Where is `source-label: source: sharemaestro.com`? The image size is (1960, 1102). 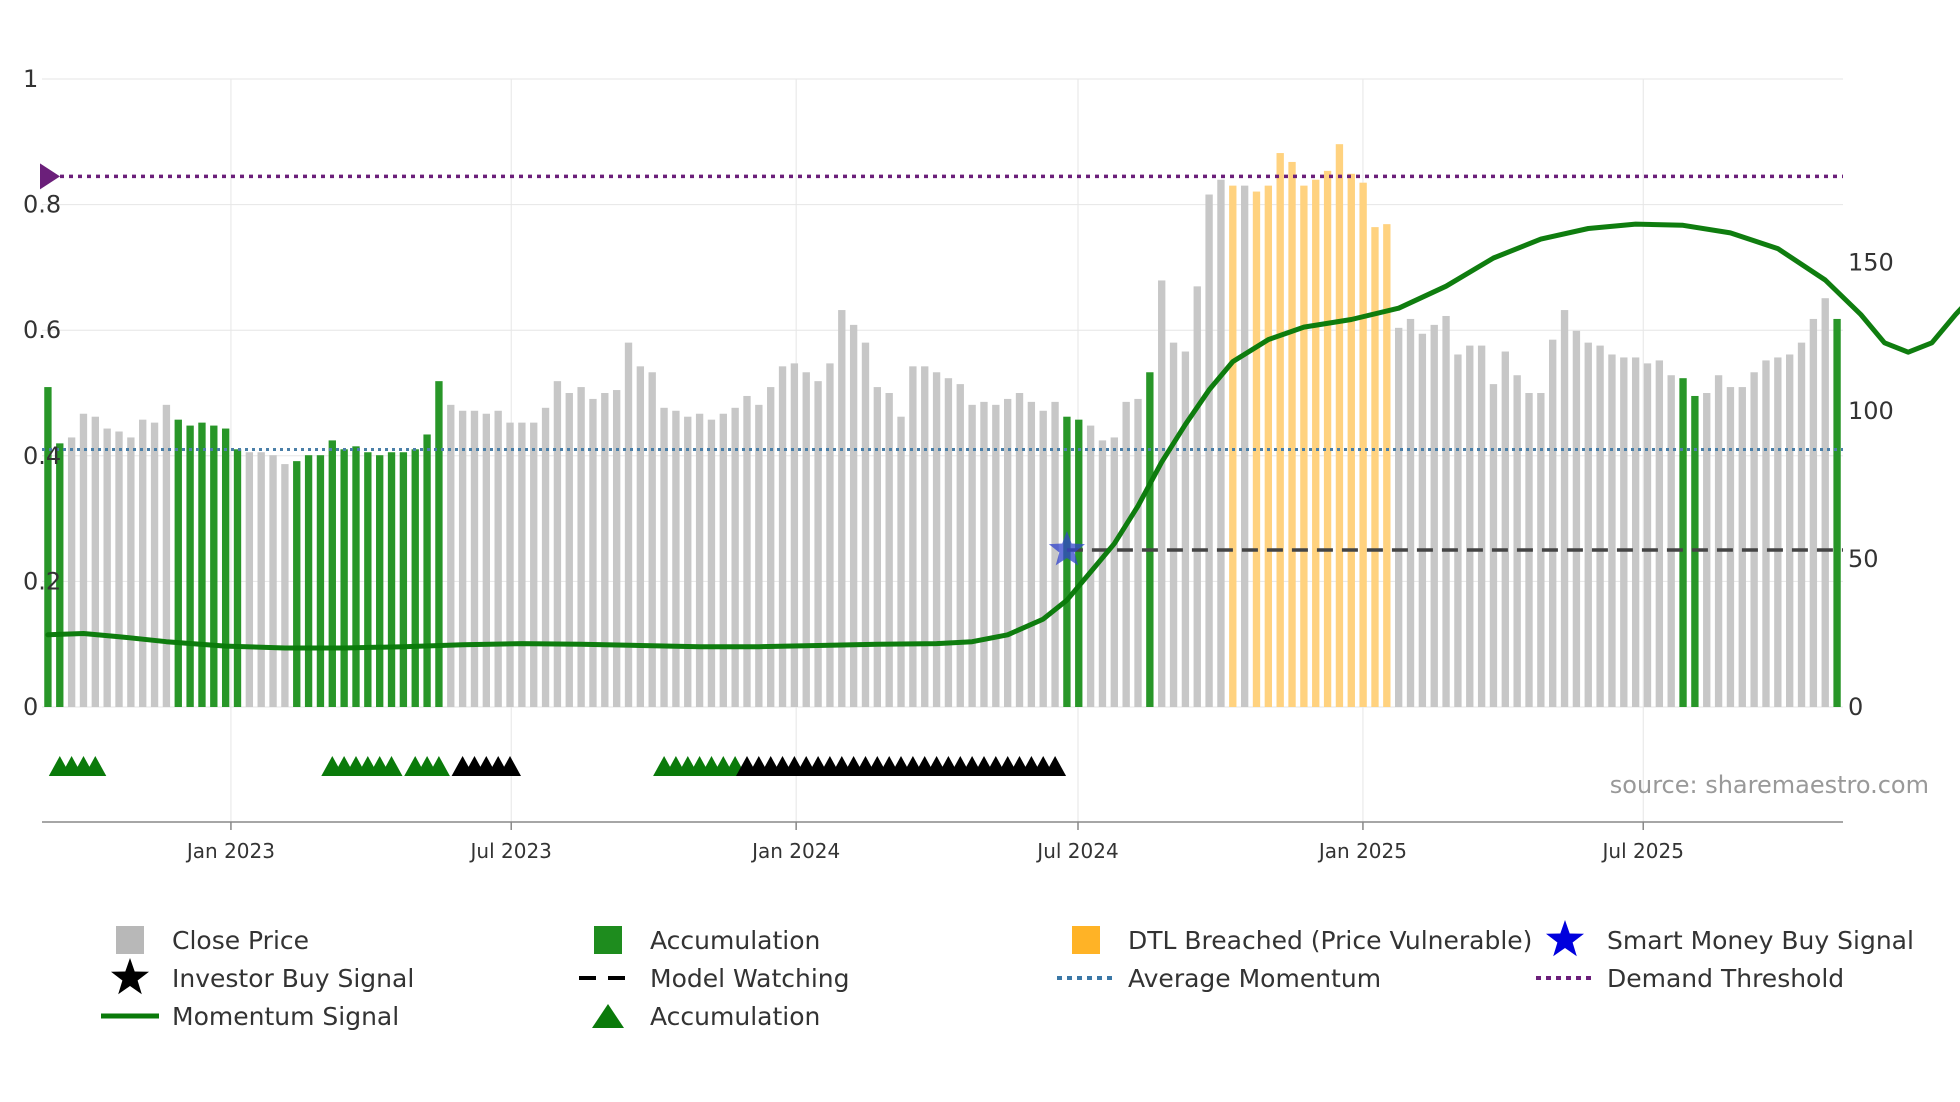
source-label: source: sharemaestro.com is located at coordinates (1769, 785).